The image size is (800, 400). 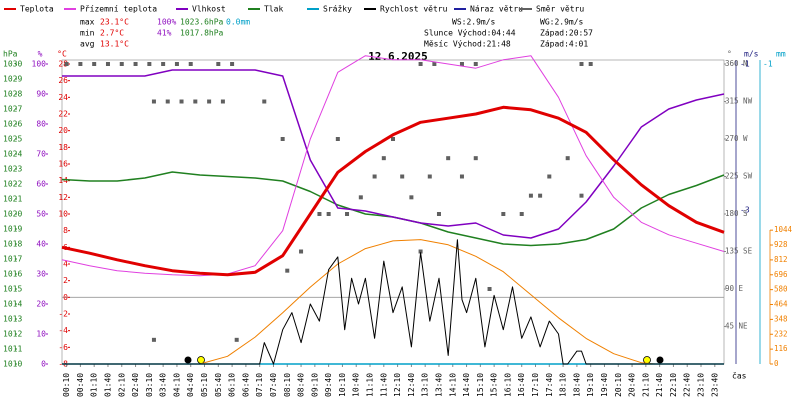 I want to click on x-tick-label: 15:10, so click(x=480, y=385).